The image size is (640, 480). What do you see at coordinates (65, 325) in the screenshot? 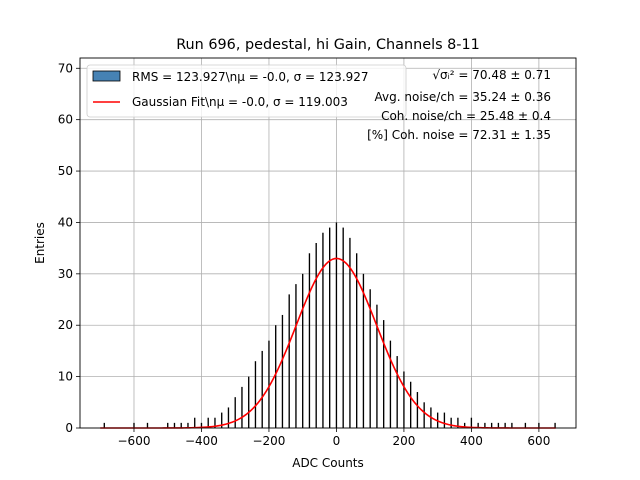
I see `y-tick-label: 20` at bounding box center [65, 325].